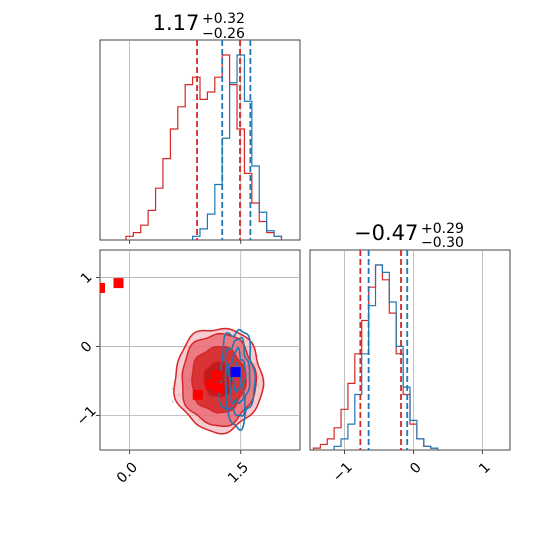  I want to click on marginal-param1-blue-histogram, so click(237, 147).